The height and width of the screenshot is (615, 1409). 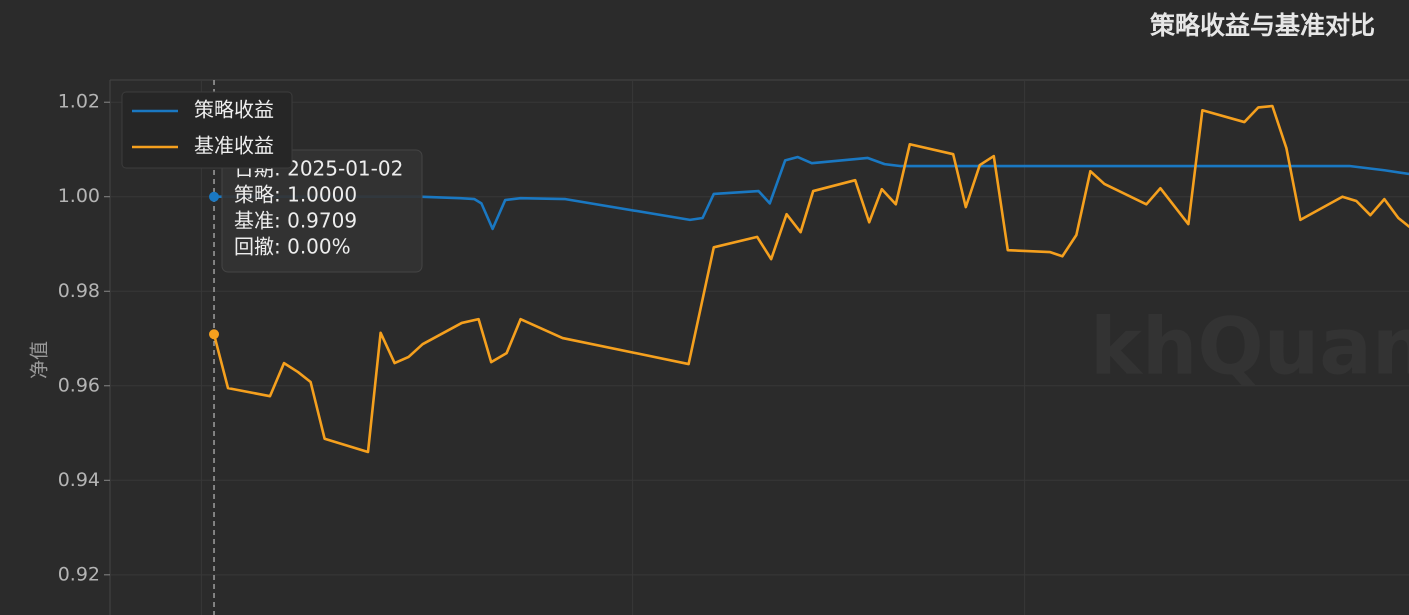 I want to click on tooltip-box, so click(x=322, y=211).